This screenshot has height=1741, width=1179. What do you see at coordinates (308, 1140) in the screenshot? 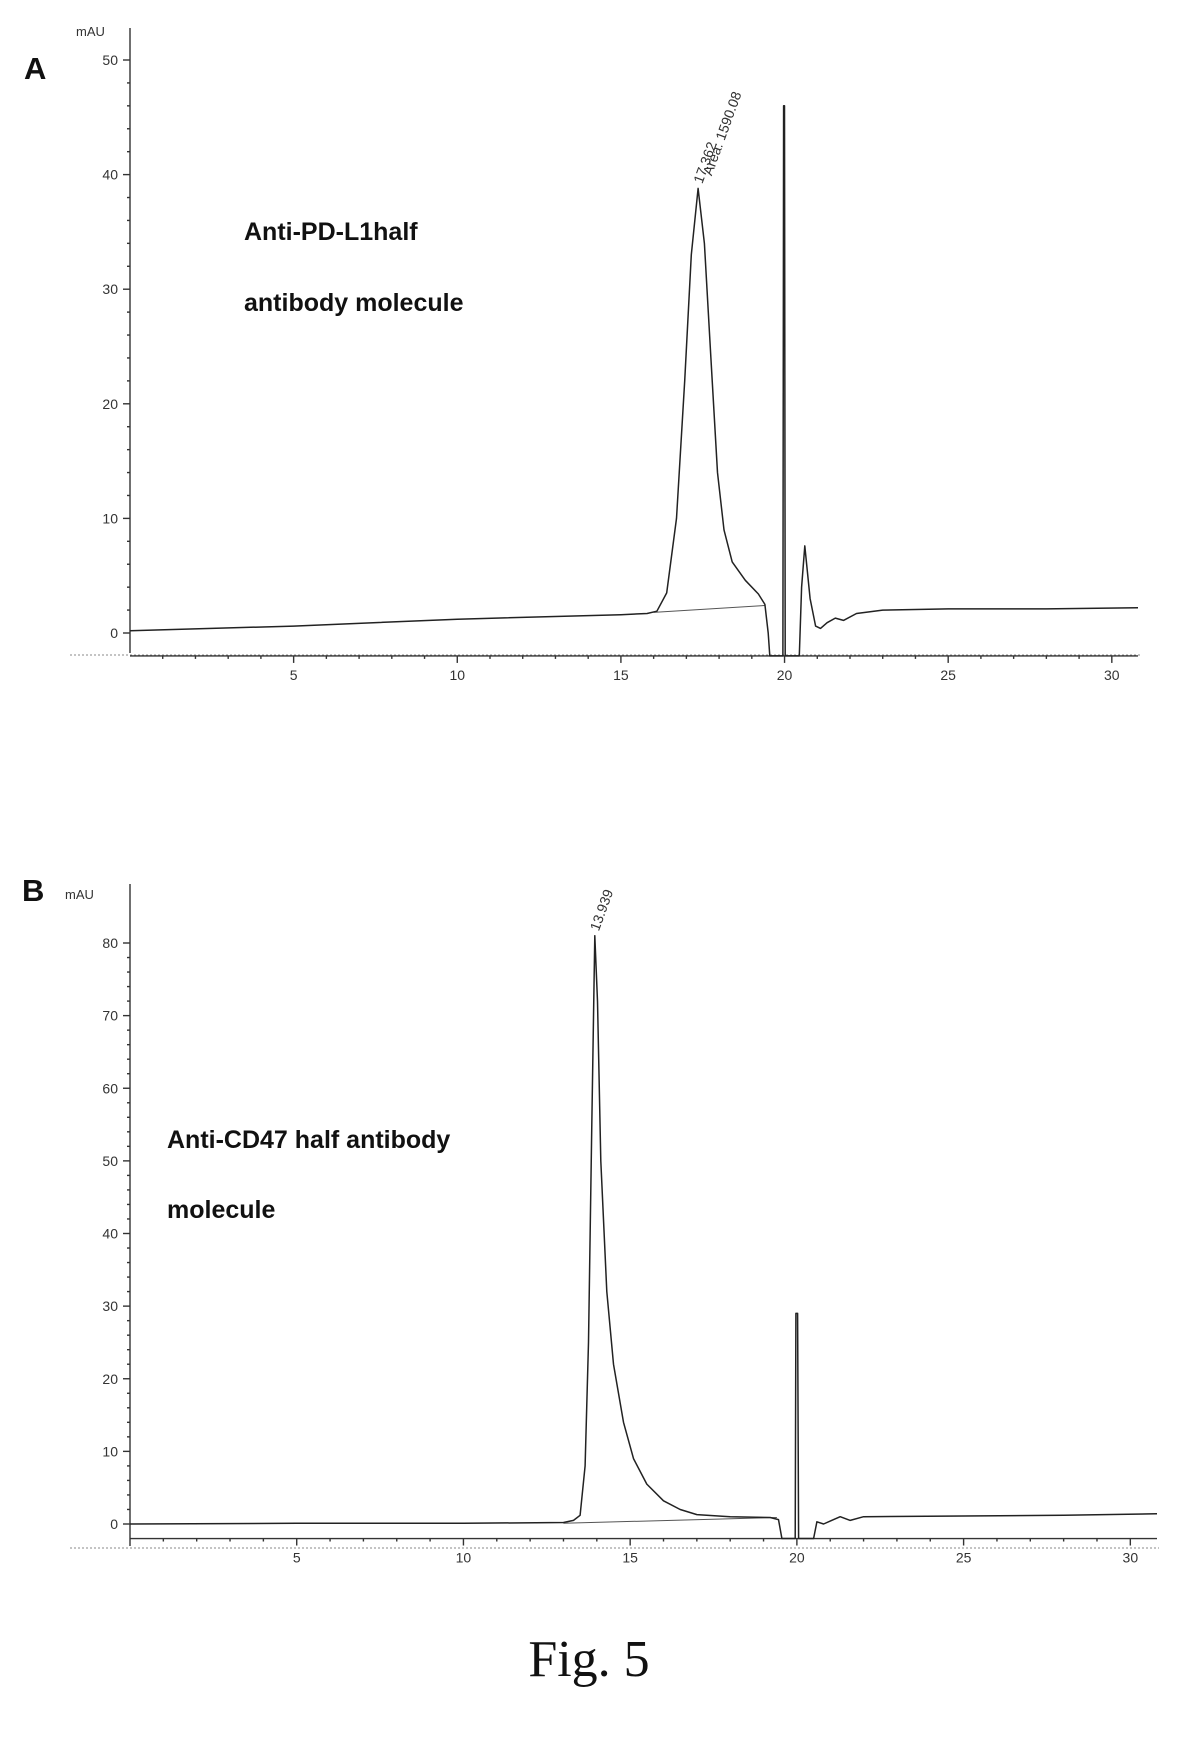
I see `panel-b-annotation-line-1: Anti-CD47 half antibody` at bounding box center [308, 1140].